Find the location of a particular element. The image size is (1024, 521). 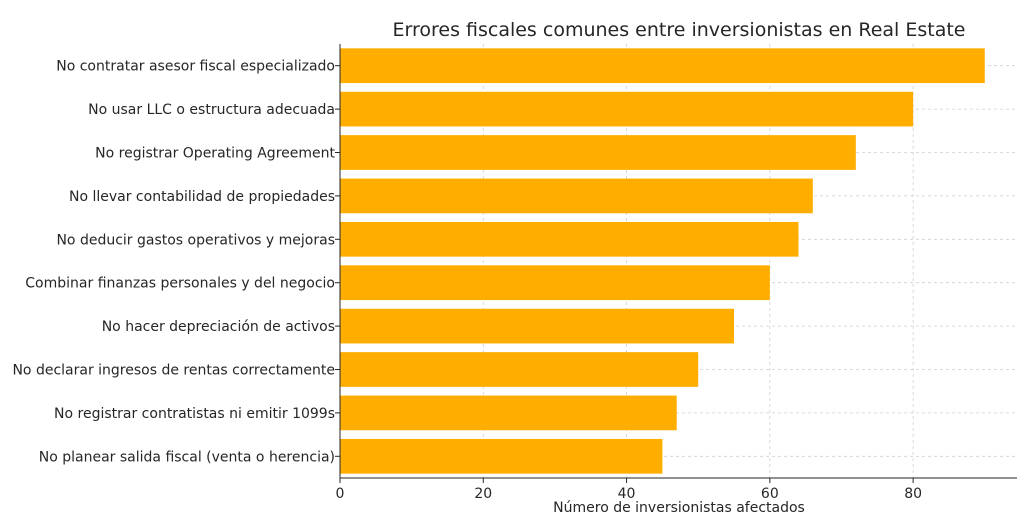

x-tick-label: 60 is located at coordinates (770, 494).